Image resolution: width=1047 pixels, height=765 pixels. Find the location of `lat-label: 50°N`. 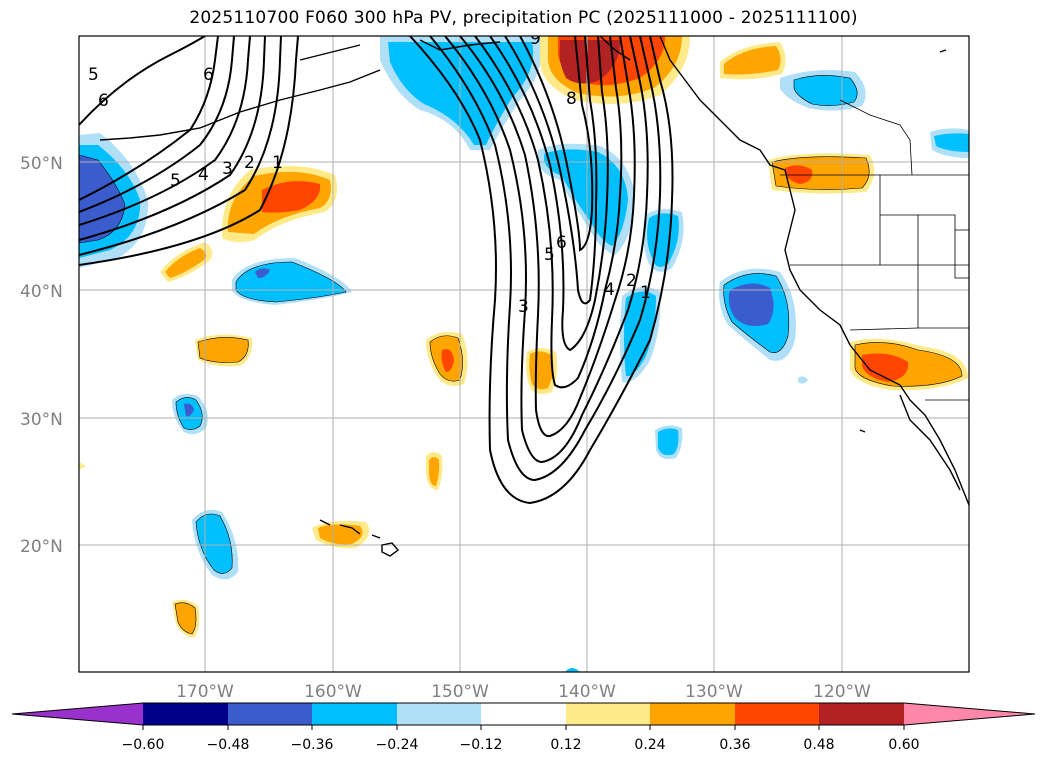

lat-label: 50°N is located at coordinates (41, 164).